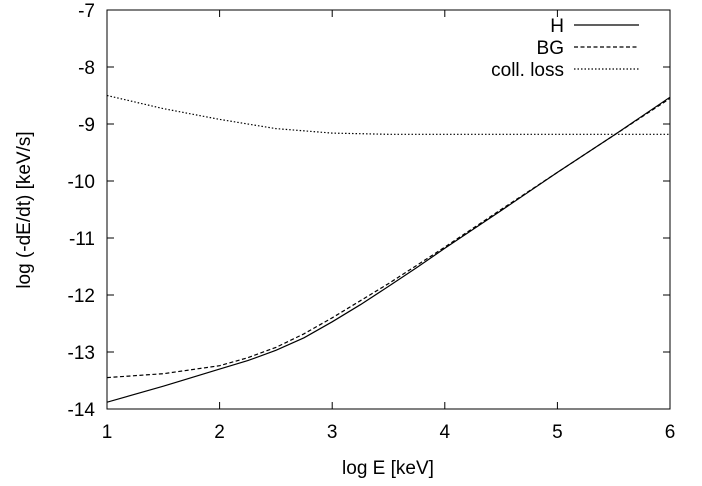 This screenshot has width=702, height=486. Describe the element at coordinates (81, 296) in the screenshot. I see `y-tick-label: -12` at that location.